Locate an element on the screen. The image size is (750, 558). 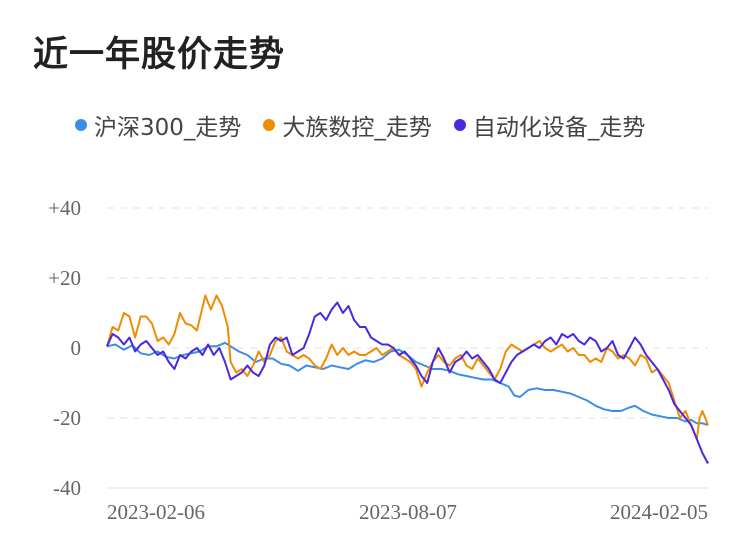
legend-dot-automation is located at coordinates (459, 125).